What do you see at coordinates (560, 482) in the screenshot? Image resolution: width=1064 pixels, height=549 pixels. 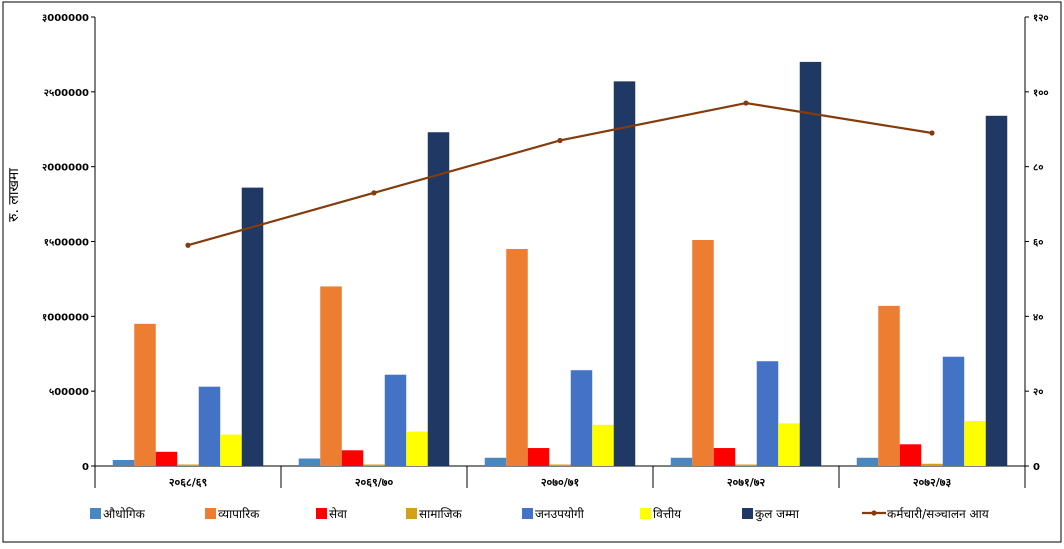 I see `x-category-label: २०७०/७१` at bounding box center [560, 482].